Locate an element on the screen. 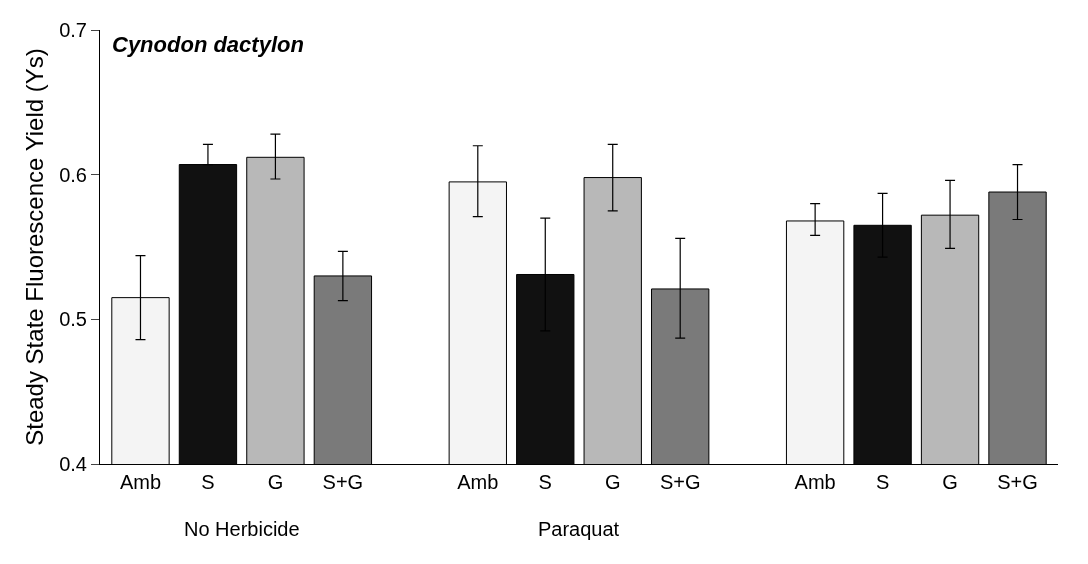 Image resolution: width=1088 pixels, height=564 pixels. y-tick-label: 0.4 is located at coordinates (73, 464).